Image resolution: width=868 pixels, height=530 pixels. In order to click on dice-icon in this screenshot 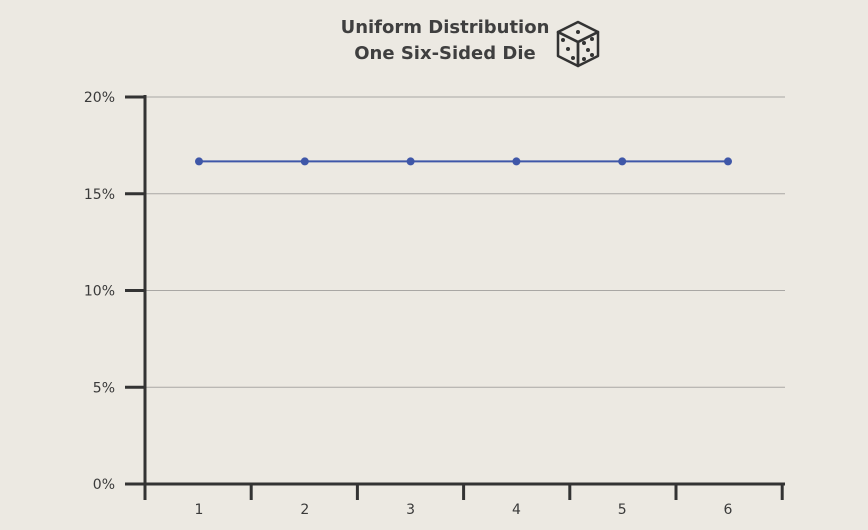, I will do `click(578, 44)`.